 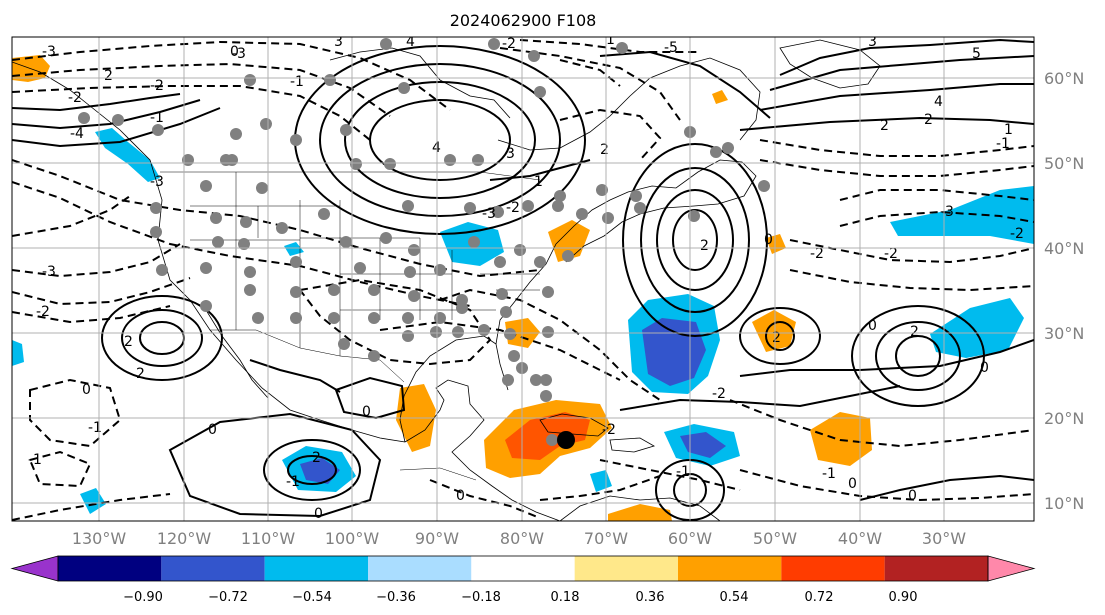 What do you see at coordinates (606, 538) in the screenshot?
I see `lon-label: 70°W` at bounding box center [606, 538].